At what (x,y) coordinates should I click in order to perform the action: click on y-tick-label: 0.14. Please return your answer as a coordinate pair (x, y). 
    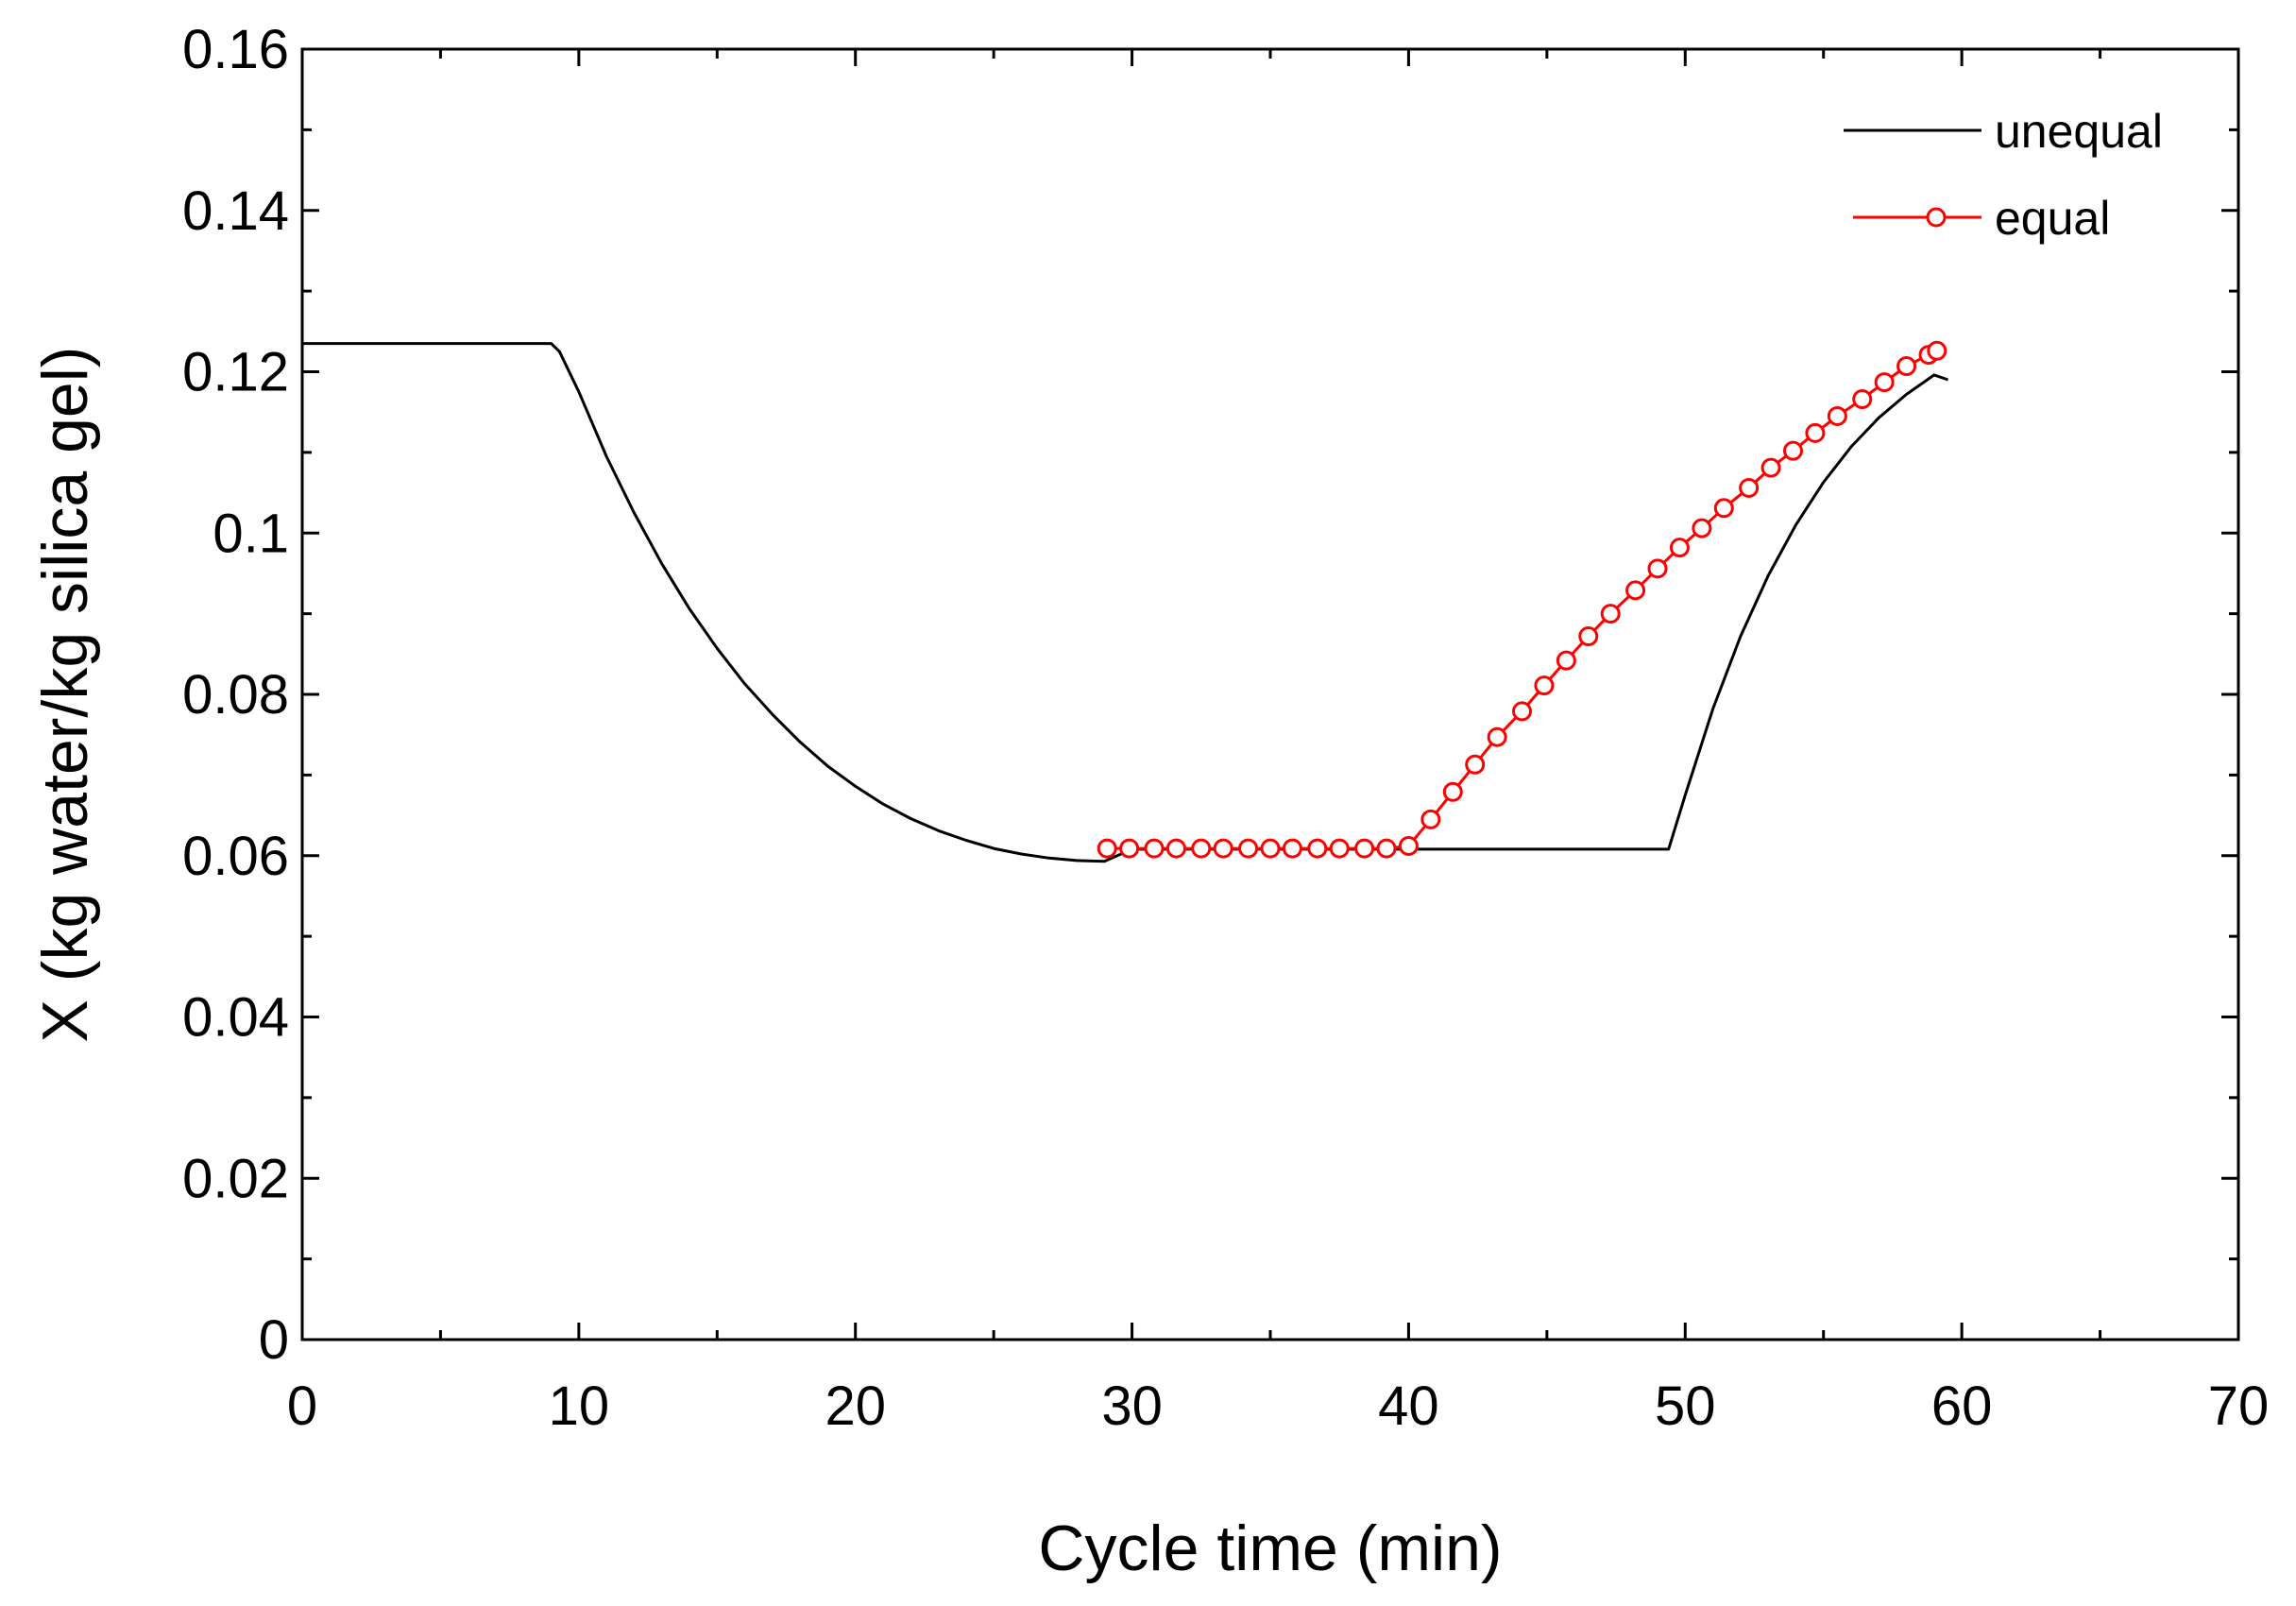
    Looking at the image, I should click on (236, 211).